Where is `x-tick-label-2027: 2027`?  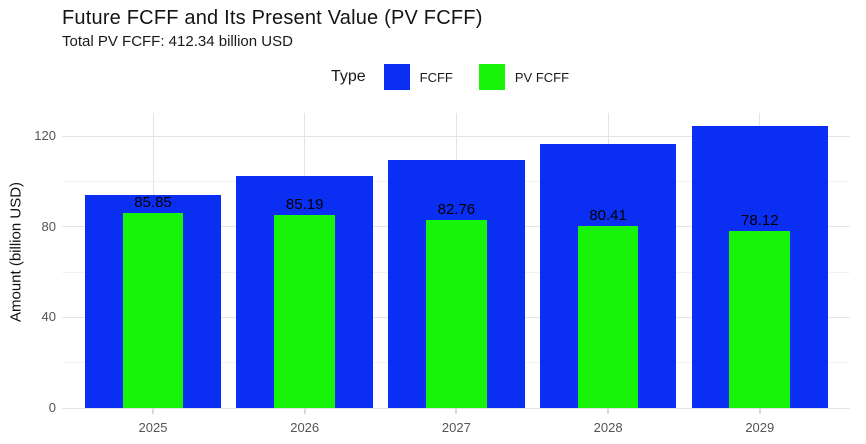
x-tick-label-2027: 2027 is located at coordinates (456, 427).